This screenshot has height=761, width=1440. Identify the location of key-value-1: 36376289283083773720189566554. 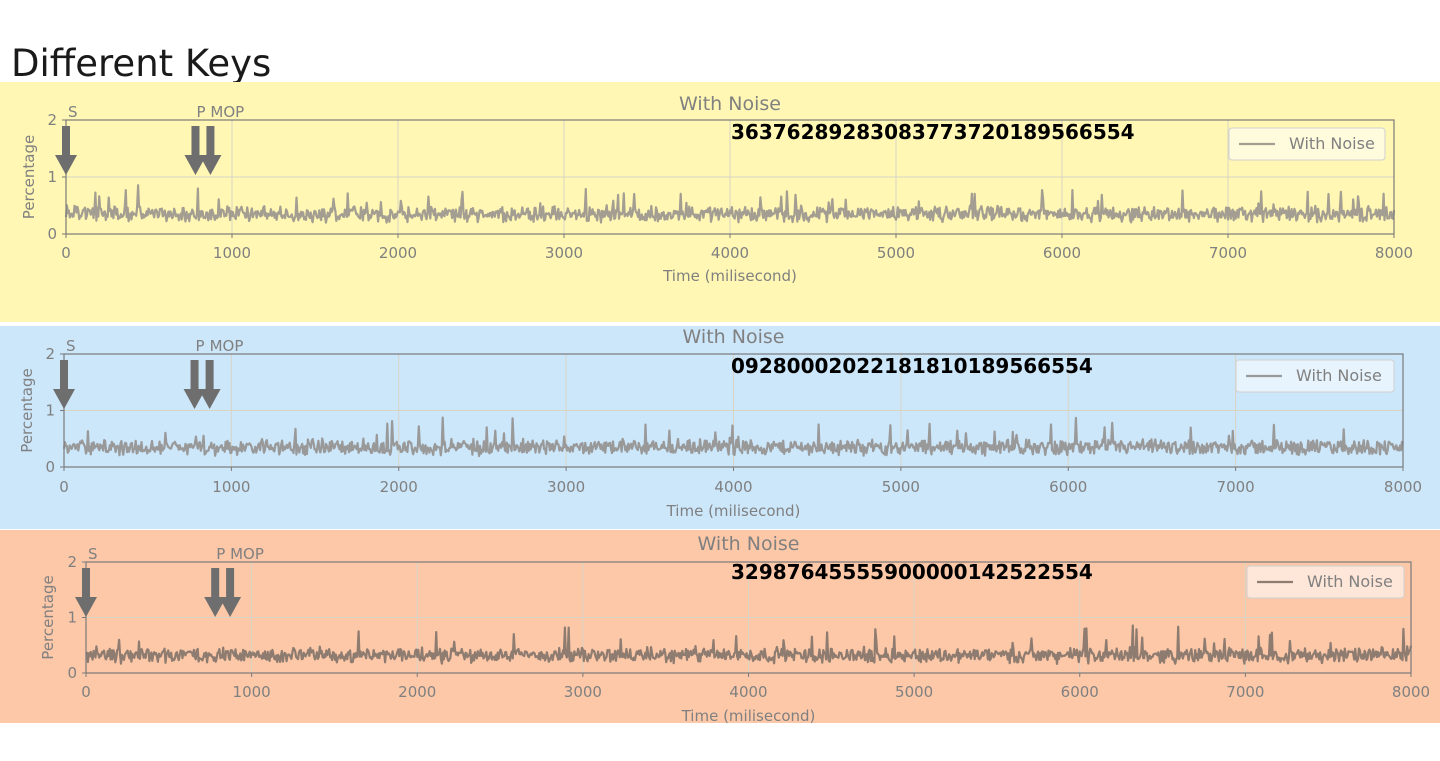
(933, 132).